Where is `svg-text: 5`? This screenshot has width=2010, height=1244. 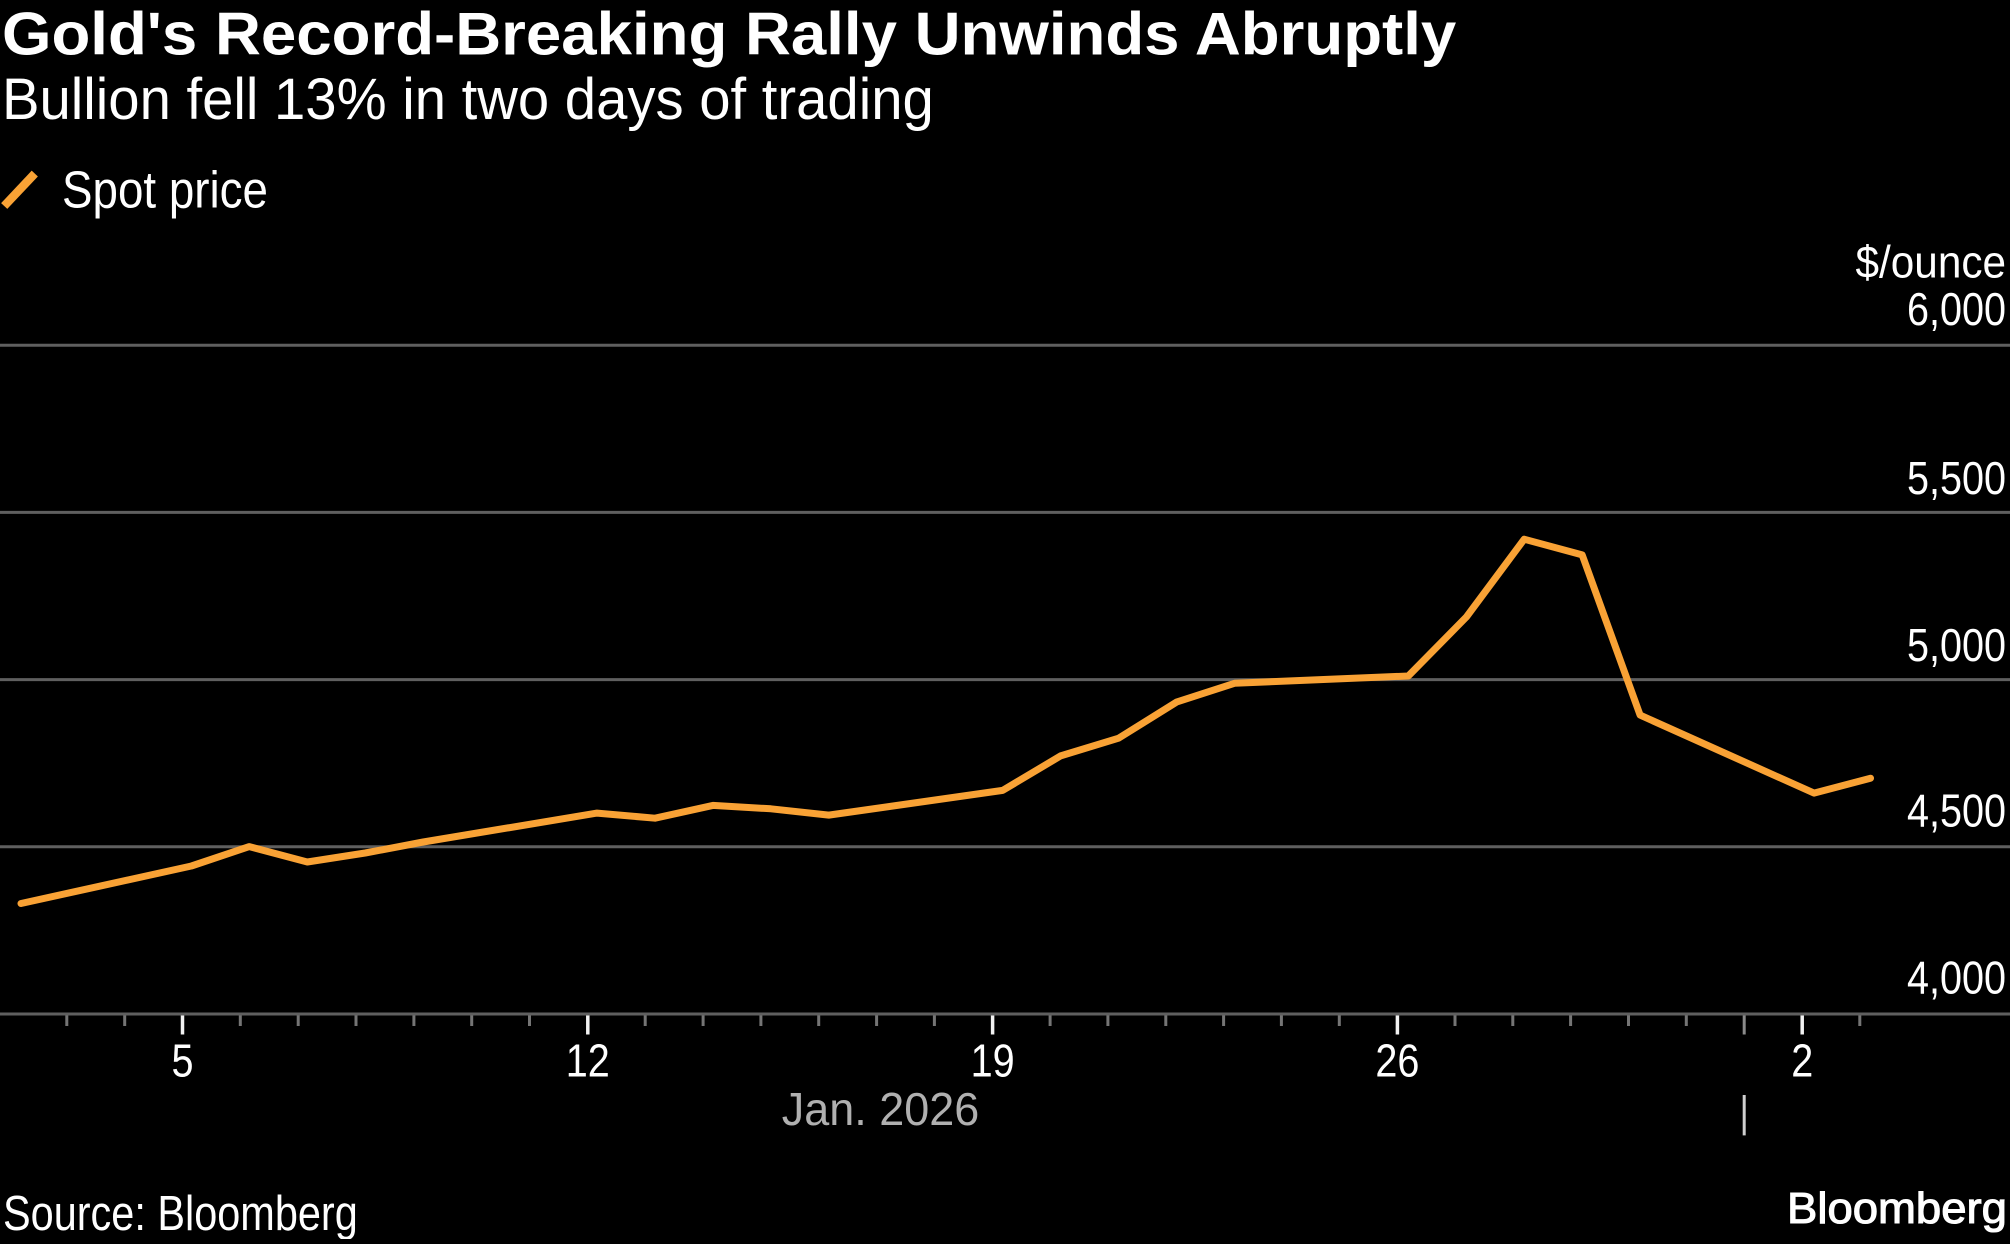
svg-text: 5 is located at coordinates (182, 1061).